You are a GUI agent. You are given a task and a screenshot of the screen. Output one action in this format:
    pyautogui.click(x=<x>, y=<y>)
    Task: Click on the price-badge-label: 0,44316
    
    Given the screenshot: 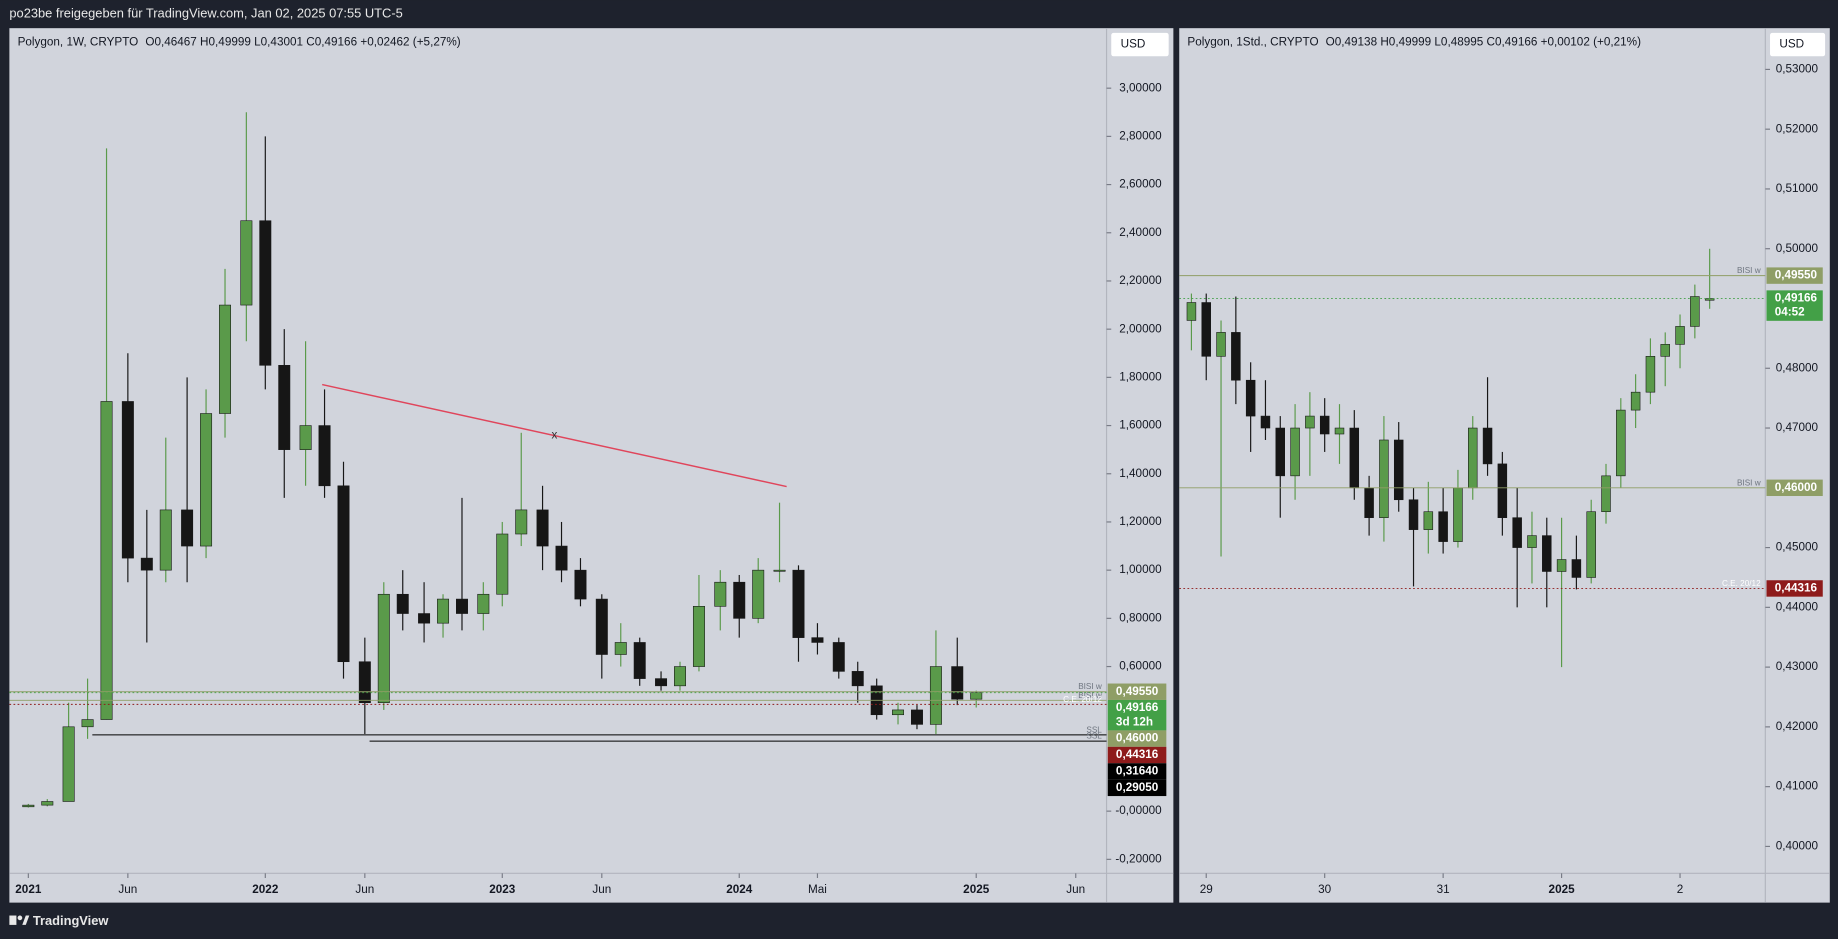 What is the action you would take?
    pyautogui.click(x=1137, y=754)
    